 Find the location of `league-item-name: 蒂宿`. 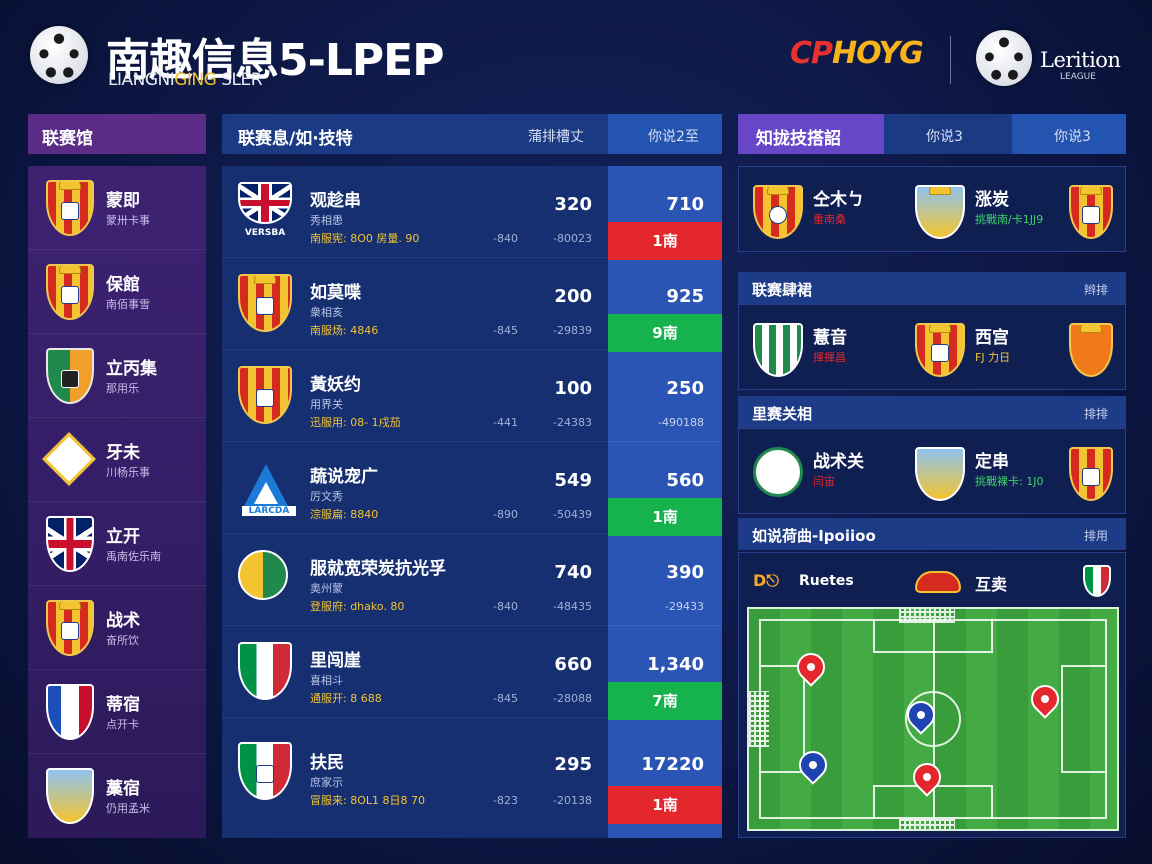

league-item-name: 蒂宿 is located at coordinates (123, 705).